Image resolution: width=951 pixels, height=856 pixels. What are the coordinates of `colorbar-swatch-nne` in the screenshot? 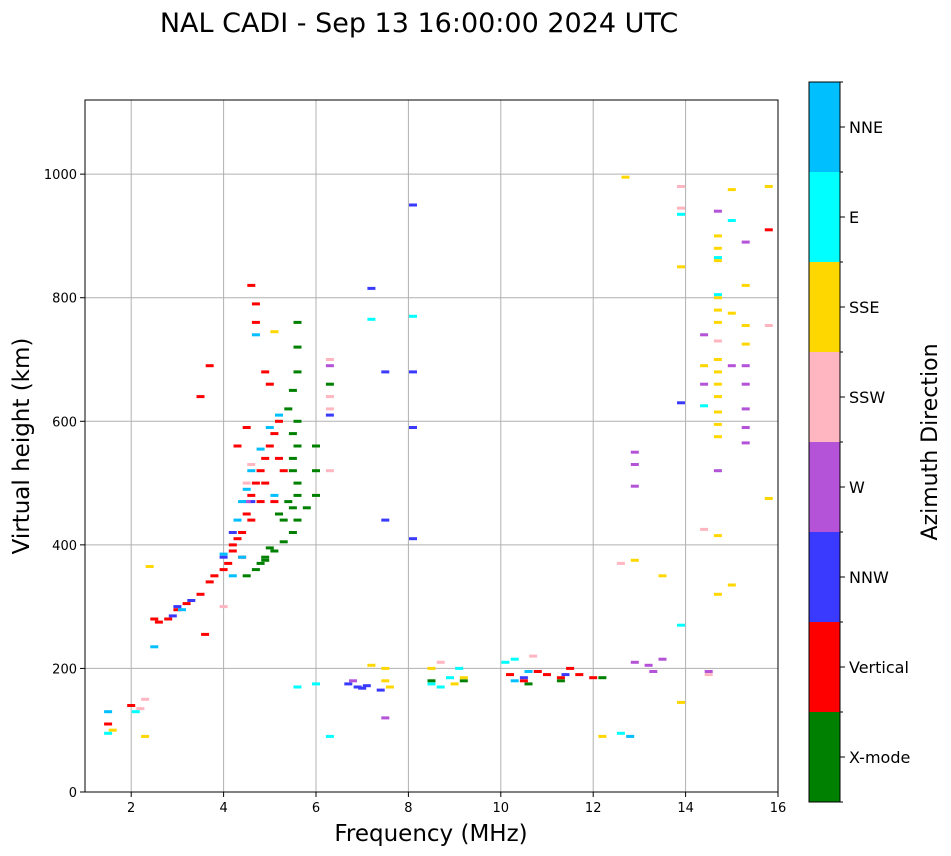 It's located at (824, 127).